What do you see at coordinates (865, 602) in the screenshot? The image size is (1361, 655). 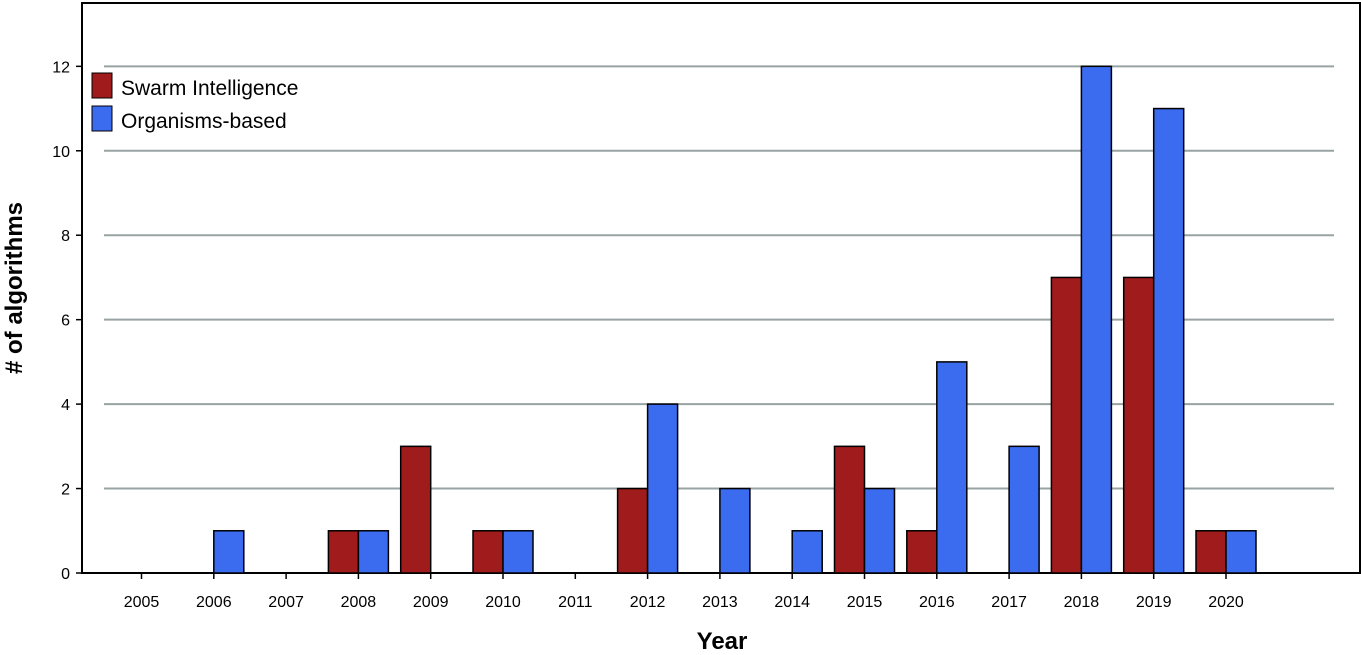 I see `x-tick-label-2015: 2015` at bounding box center [865, 602].